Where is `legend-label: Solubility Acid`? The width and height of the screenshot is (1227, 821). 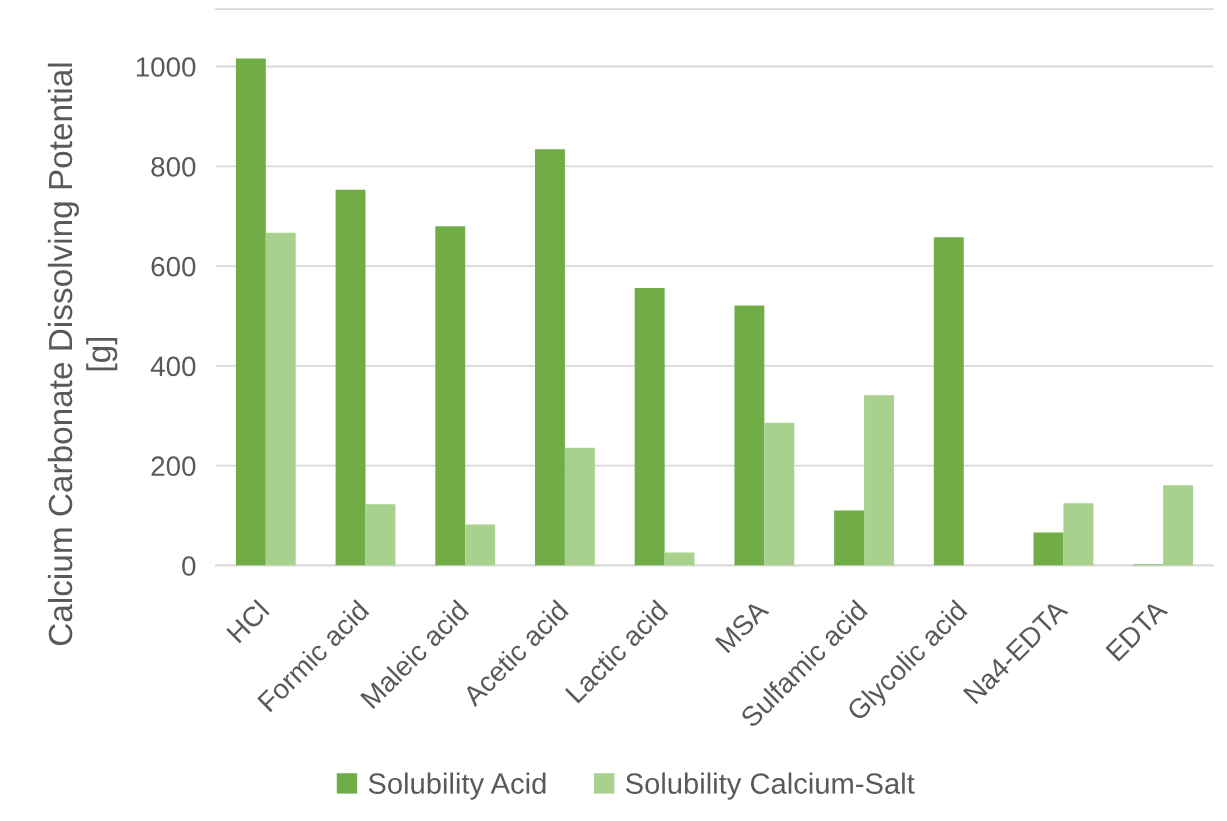 legend-label: Solubility Acid is located at coordinates (457, 786).